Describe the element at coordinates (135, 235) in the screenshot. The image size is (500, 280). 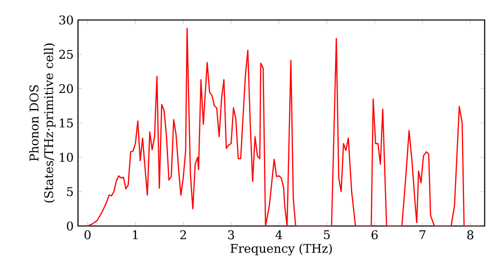
I see `x-tick-label: 1` at that location.